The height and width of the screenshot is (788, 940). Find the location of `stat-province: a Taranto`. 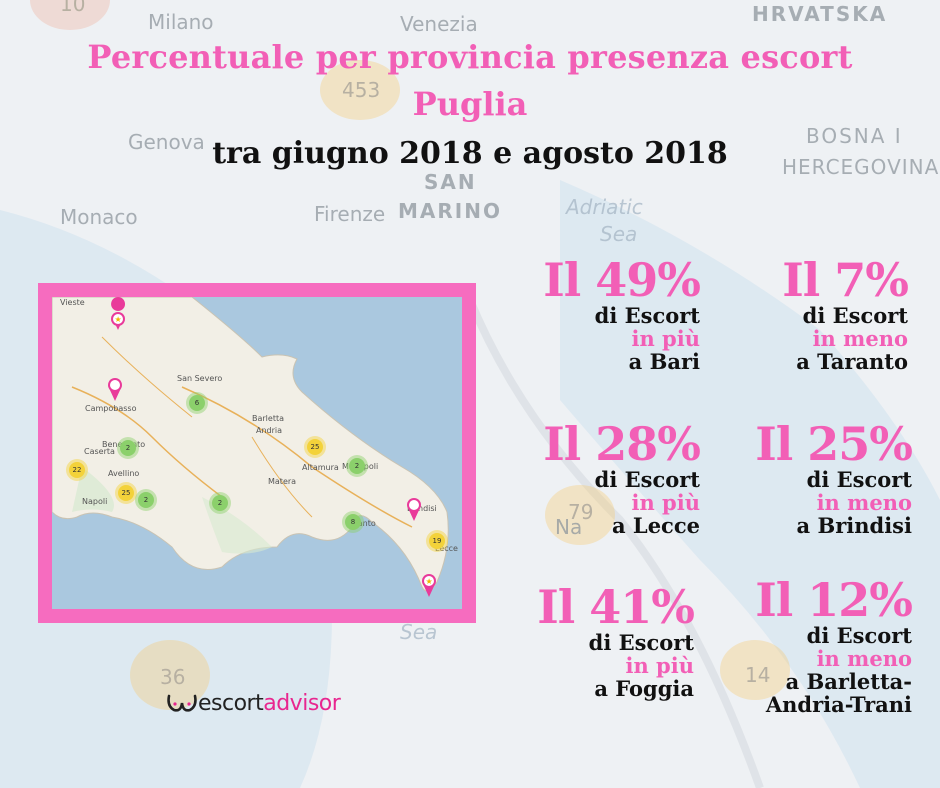

stat-province: a Taranto is located at coordinates (852, 361).